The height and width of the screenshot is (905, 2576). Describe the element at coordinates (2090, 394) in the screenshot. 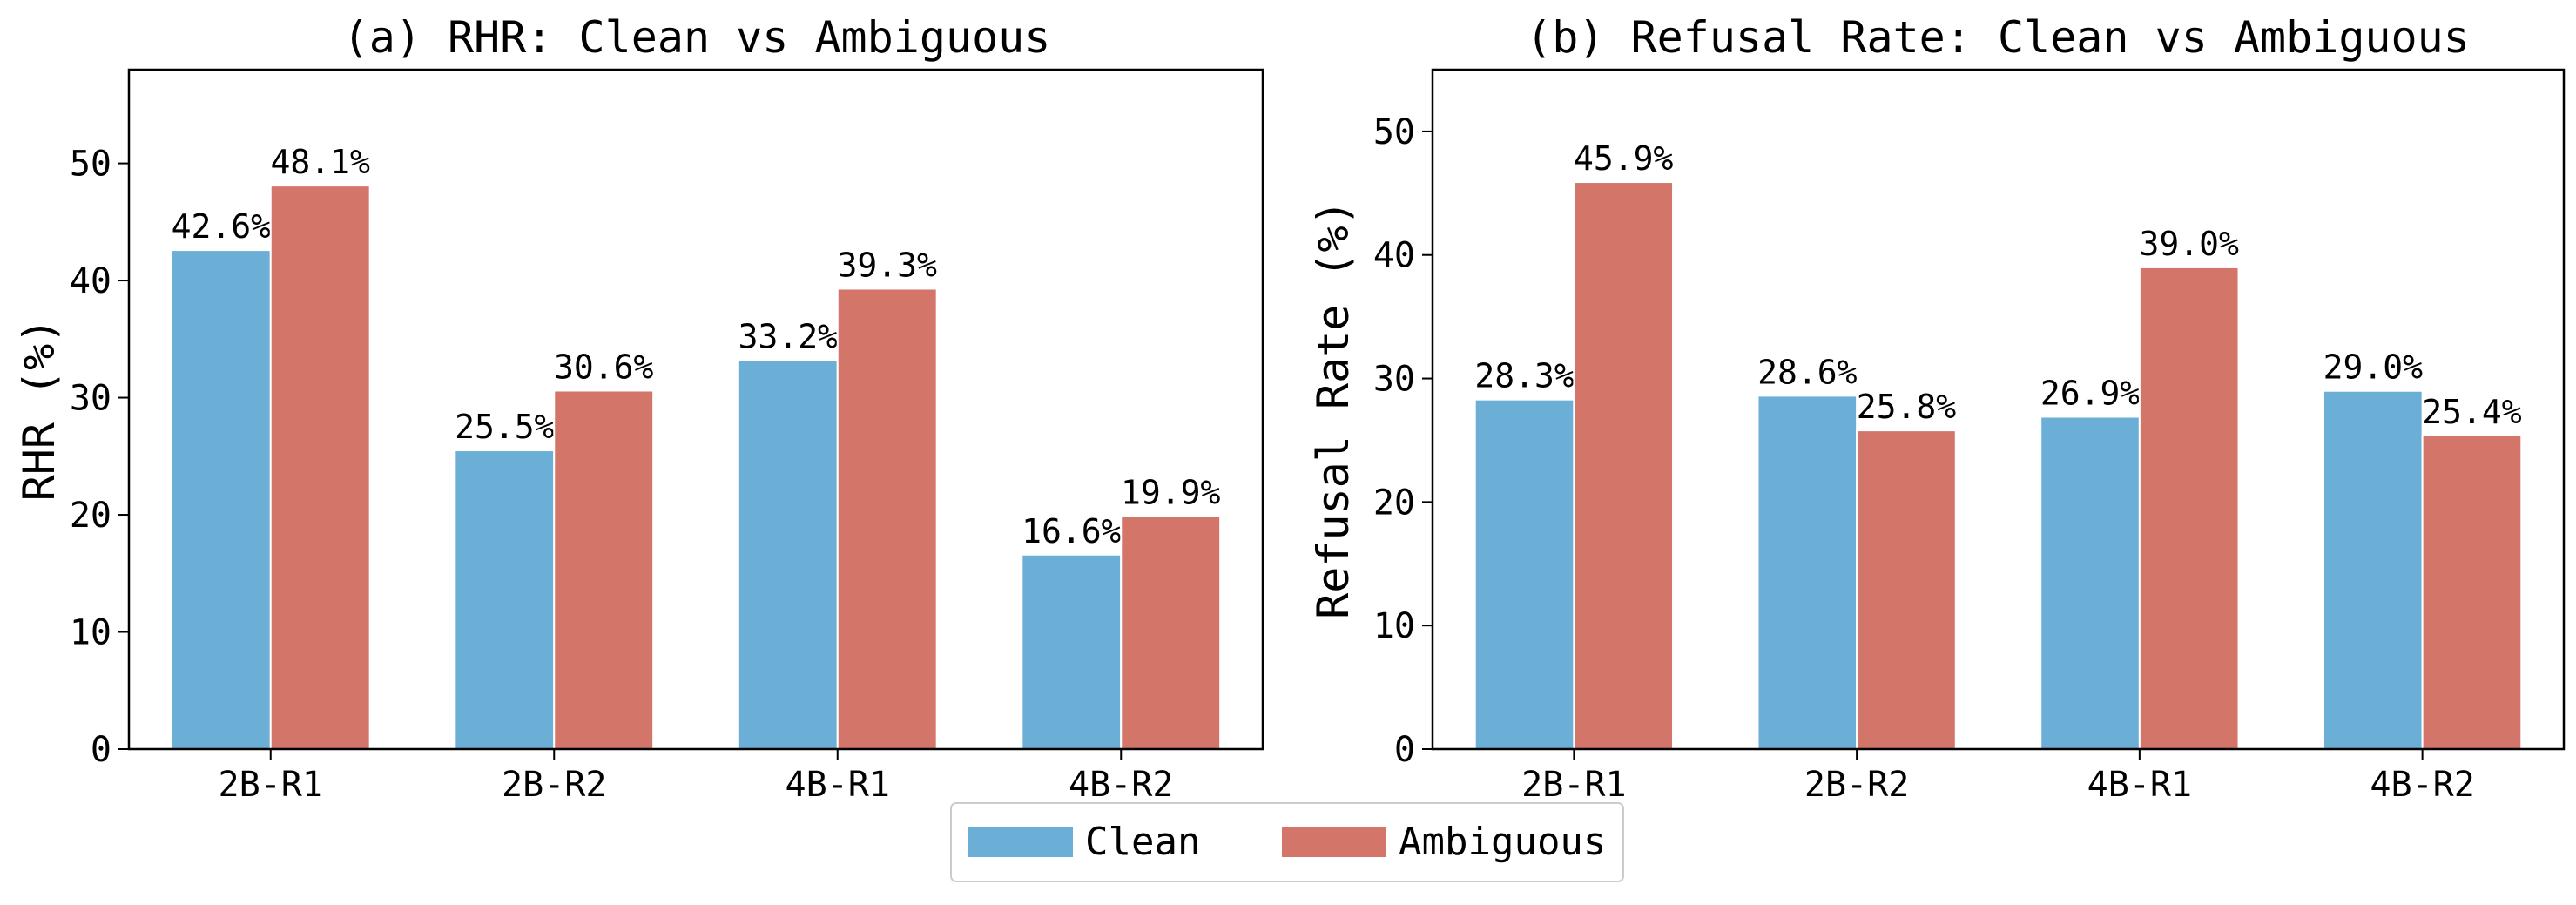

I see `data-label: 26.9%` at that location.